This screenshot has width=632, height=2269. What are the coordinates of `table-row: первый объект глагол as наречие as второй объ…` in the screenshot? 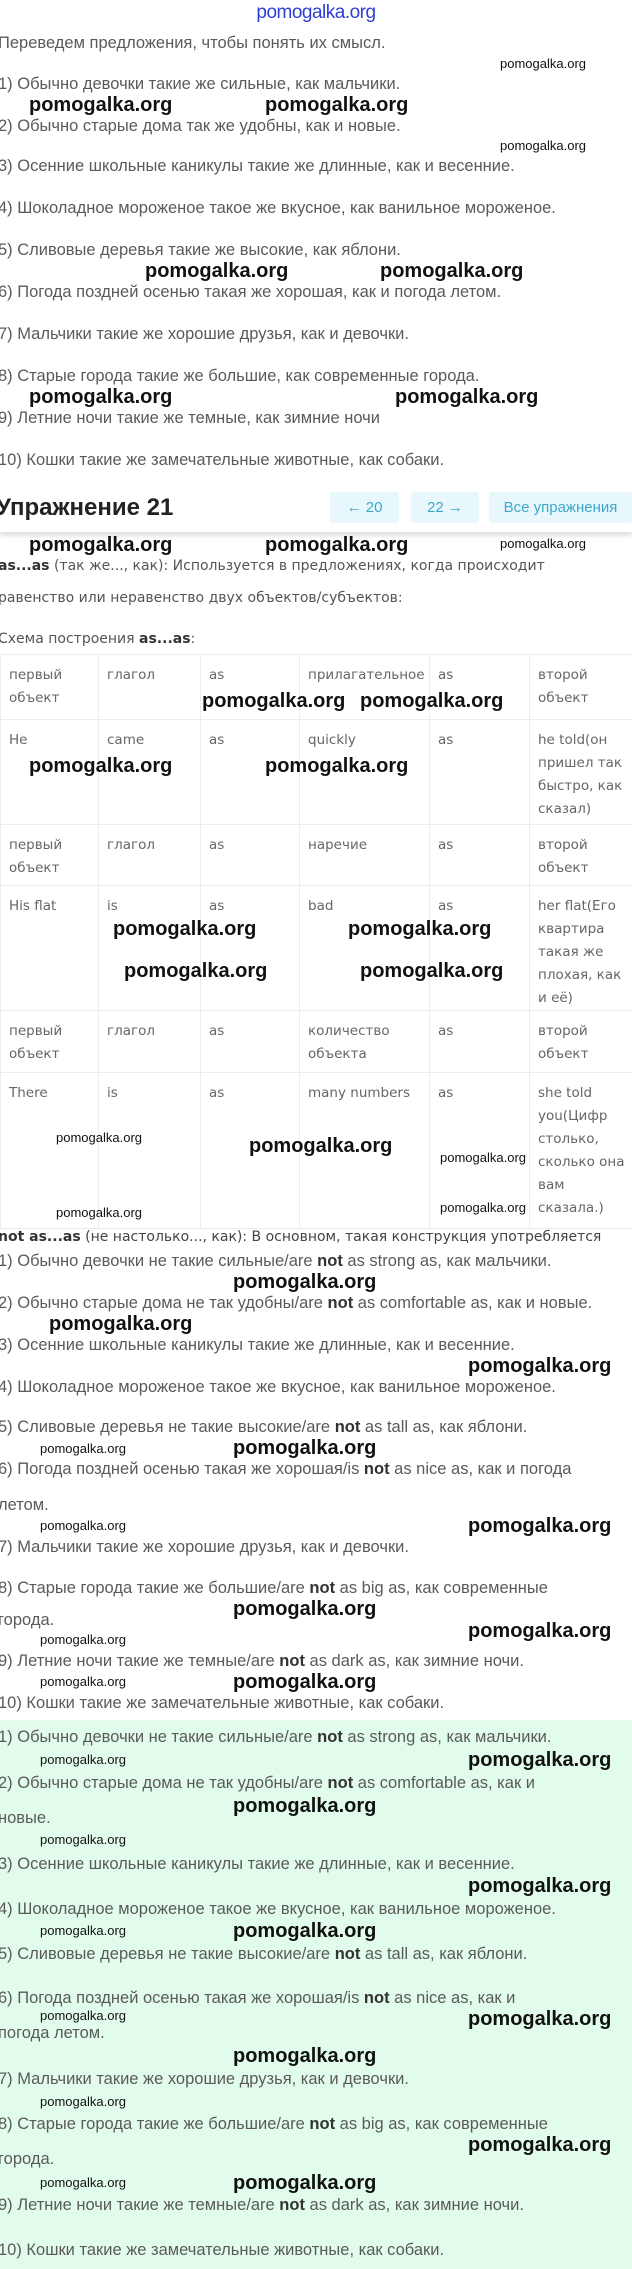 It's located at (316, 855).